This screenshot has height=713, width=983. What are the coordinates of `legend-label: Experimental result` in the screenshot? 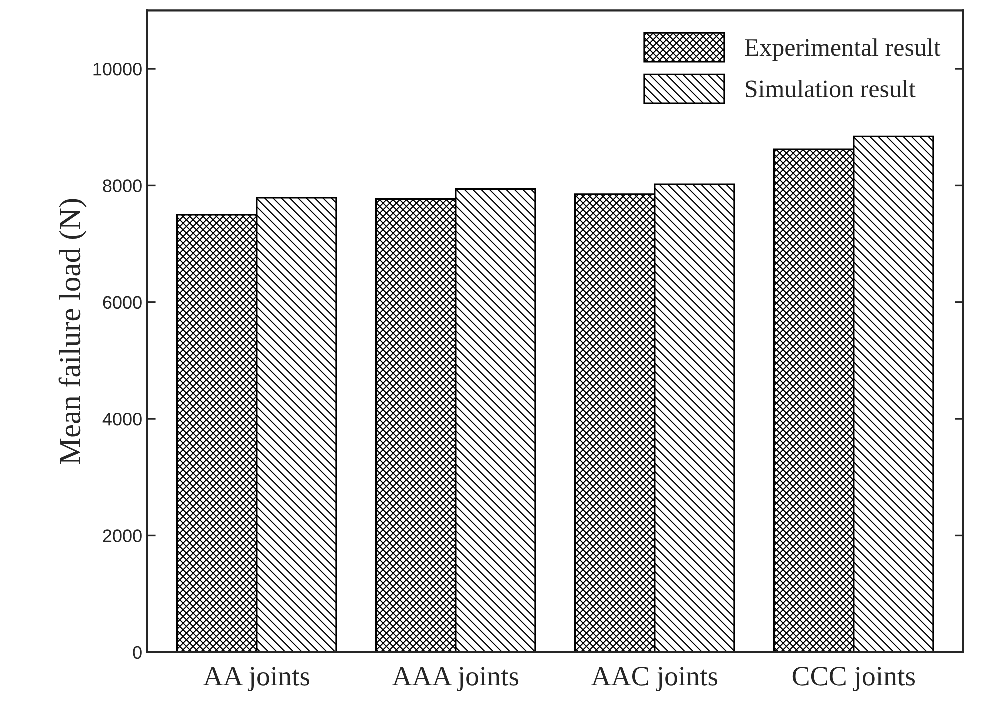 It's located at (843, 50).